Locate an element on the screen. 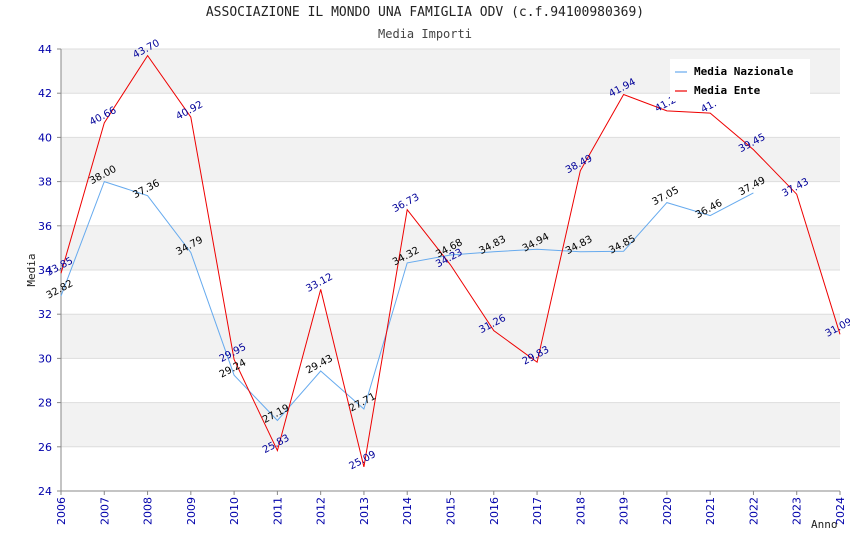 The height and width of the screenshot is (550, 850). y-tick-label-30: 30 is located at coordinates (45, 358).